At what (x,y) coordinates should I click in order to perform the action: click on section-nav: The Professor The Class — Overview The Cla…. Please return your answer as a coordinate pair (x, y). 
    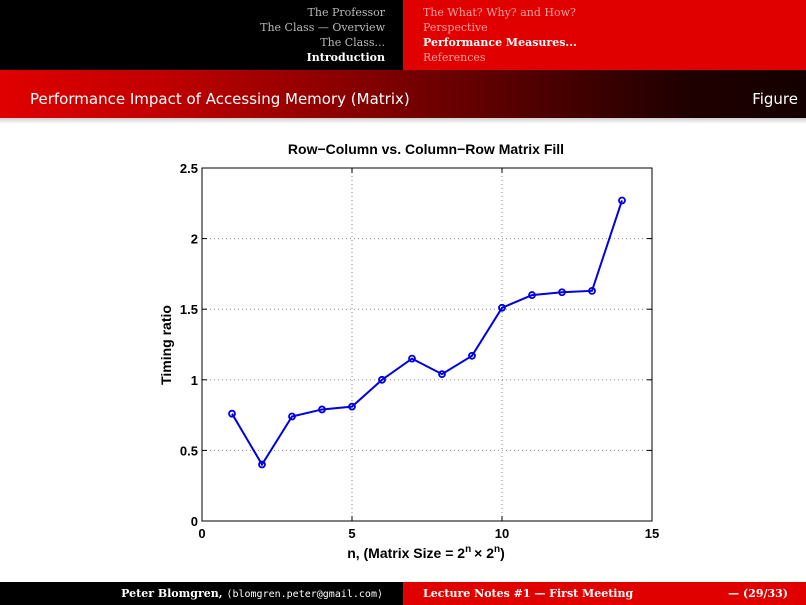
    Looking at the image, I should click on (322, 35).